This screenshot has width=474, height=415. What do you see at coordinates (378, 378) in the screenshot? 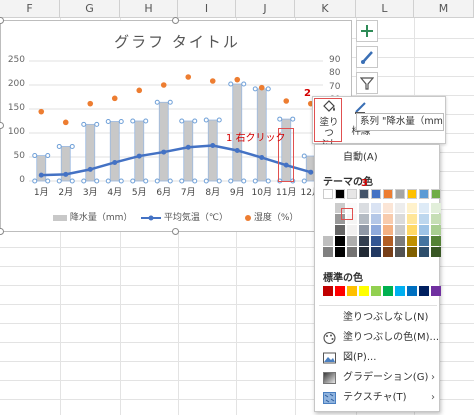
I see `menu-gradient: グラデーション(G) ›` at bounding box center [378, 378].